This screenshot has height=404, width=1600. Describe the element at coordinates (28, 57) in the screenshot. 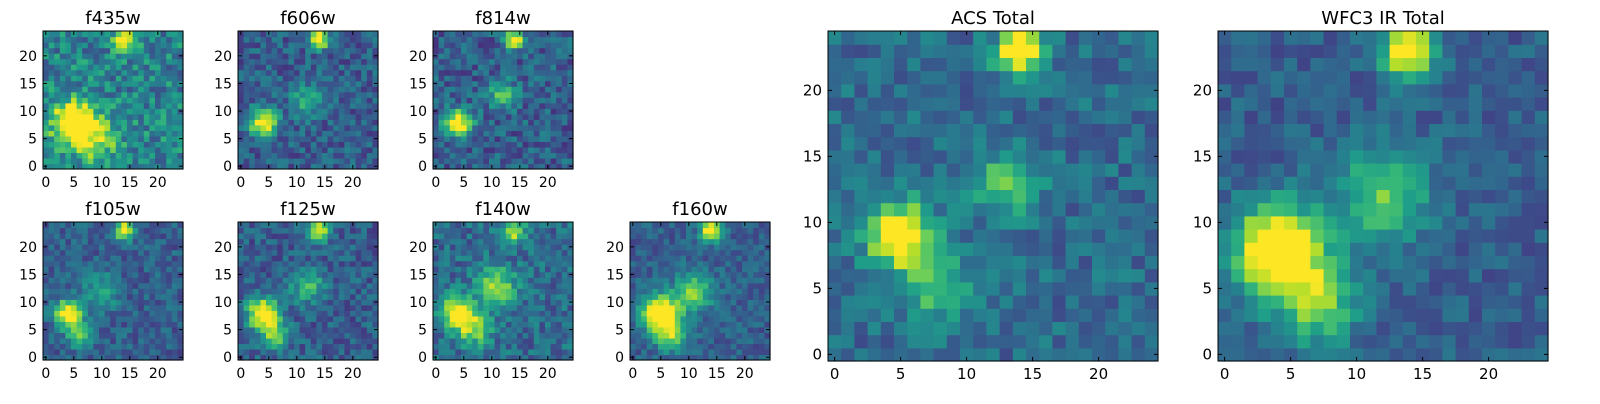

I see `y-tick-label: 20` at that location.